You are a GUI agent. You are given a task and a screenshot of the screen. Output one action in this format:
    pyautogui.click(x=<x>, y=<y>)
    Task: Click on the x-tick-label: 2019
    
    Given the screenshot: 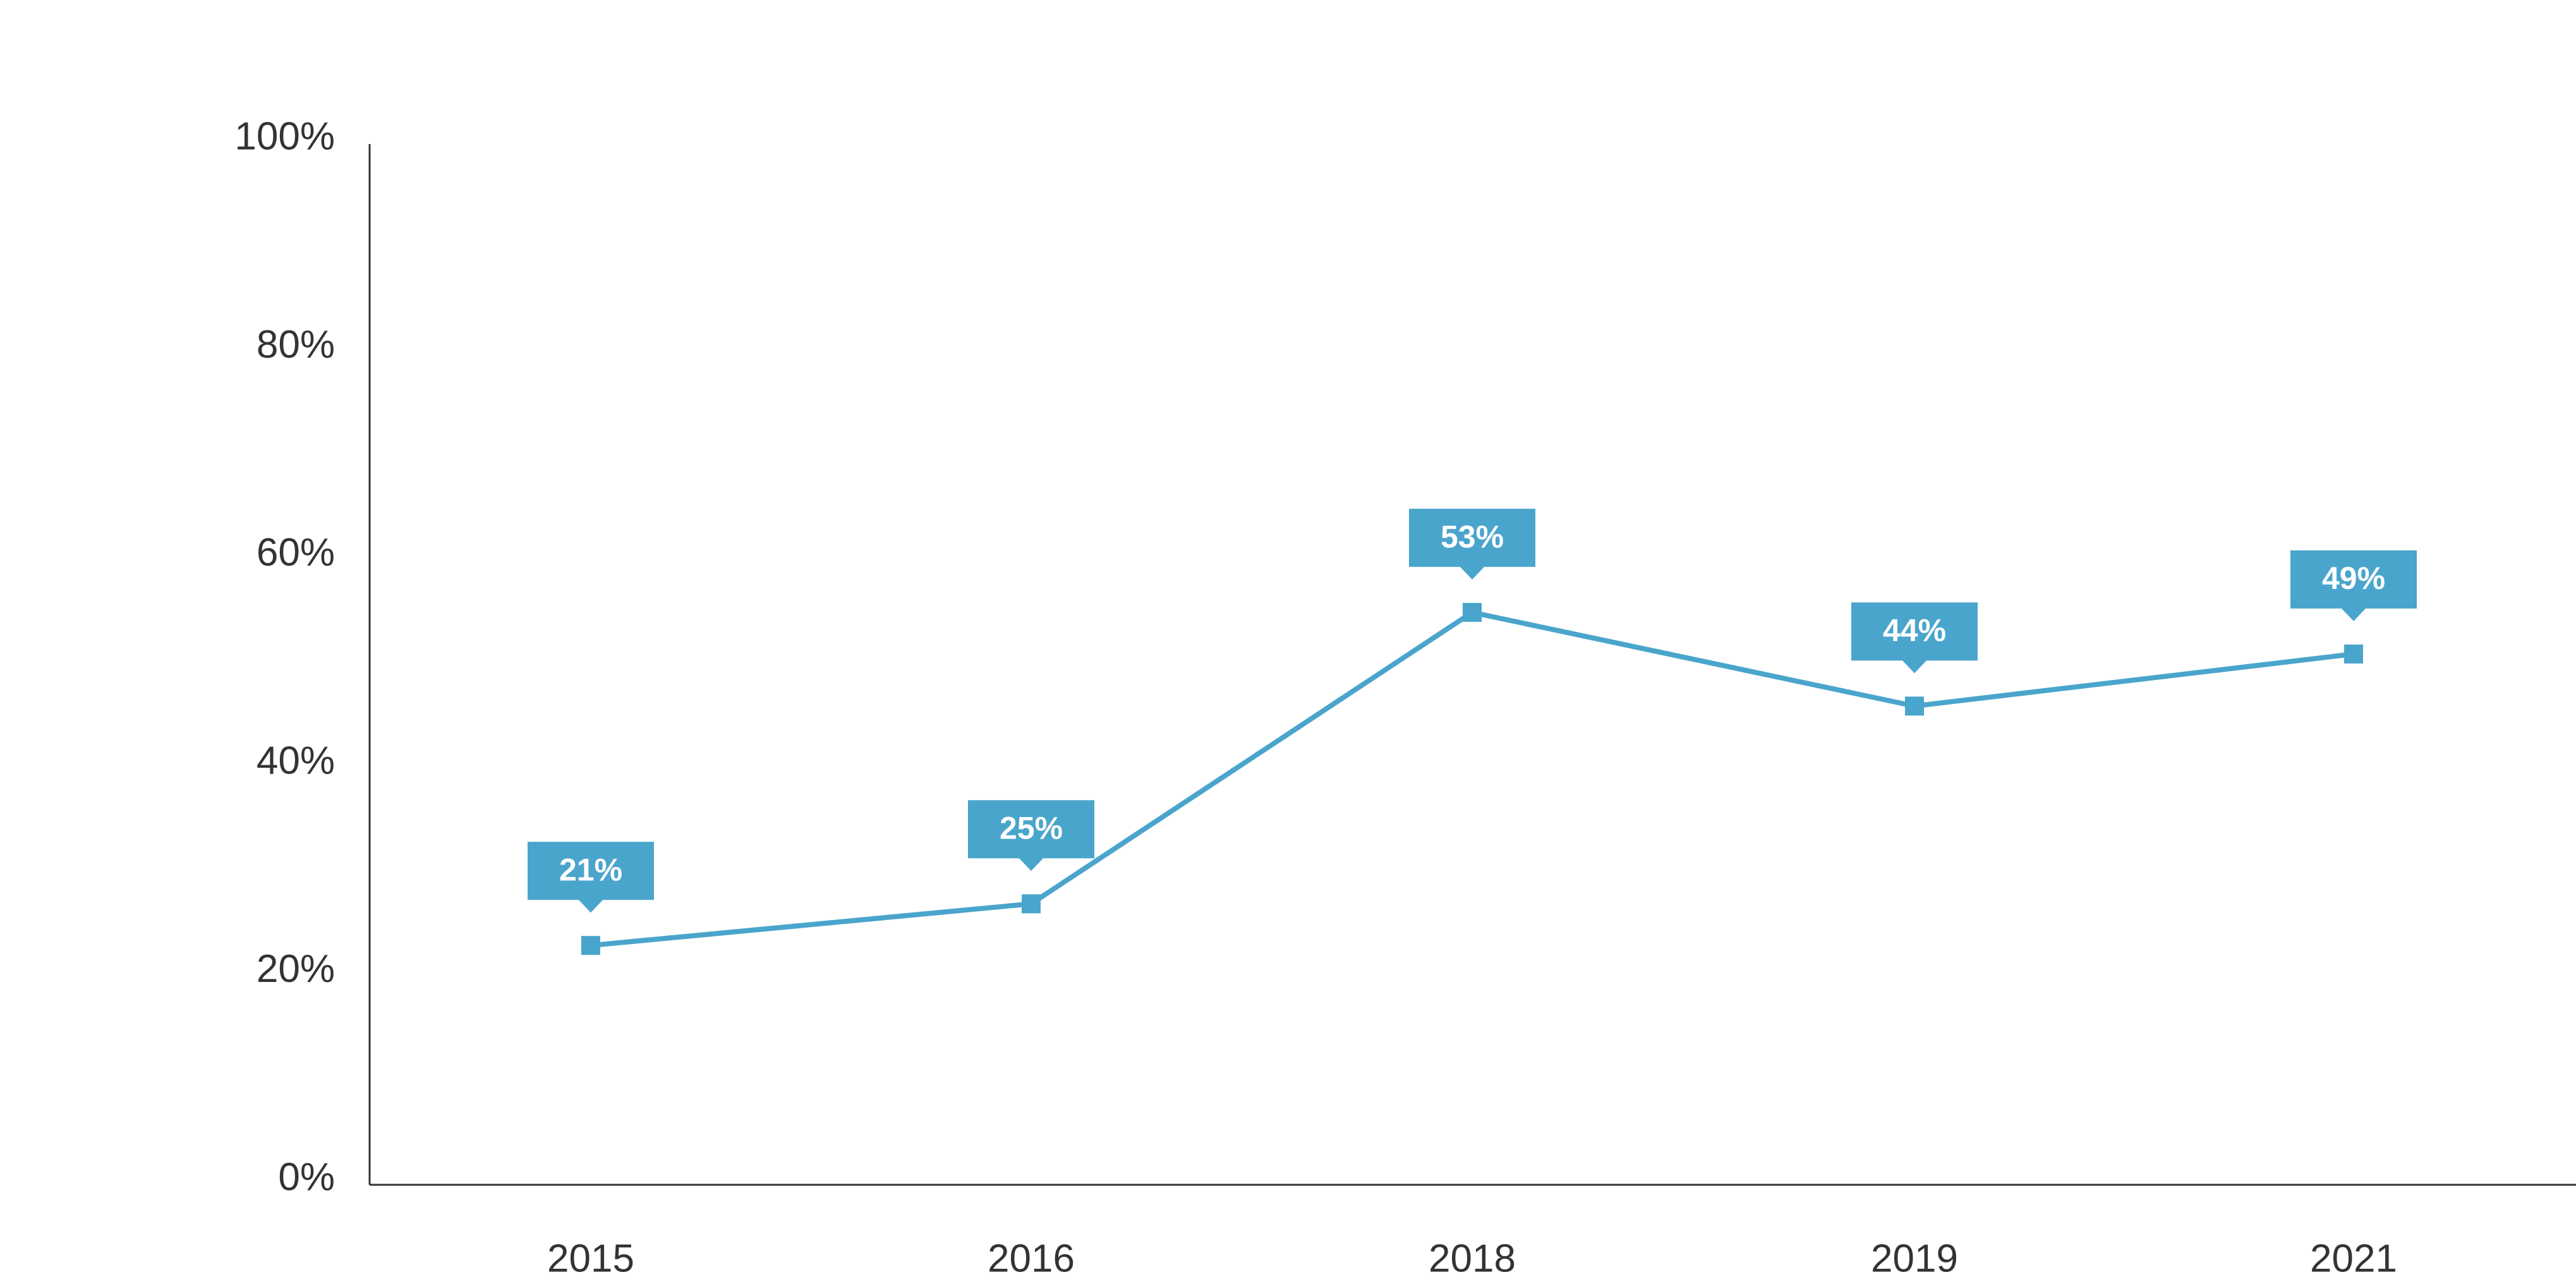 What is the action you would take?
    pyautogui.click(x=1914, y=1258)
    